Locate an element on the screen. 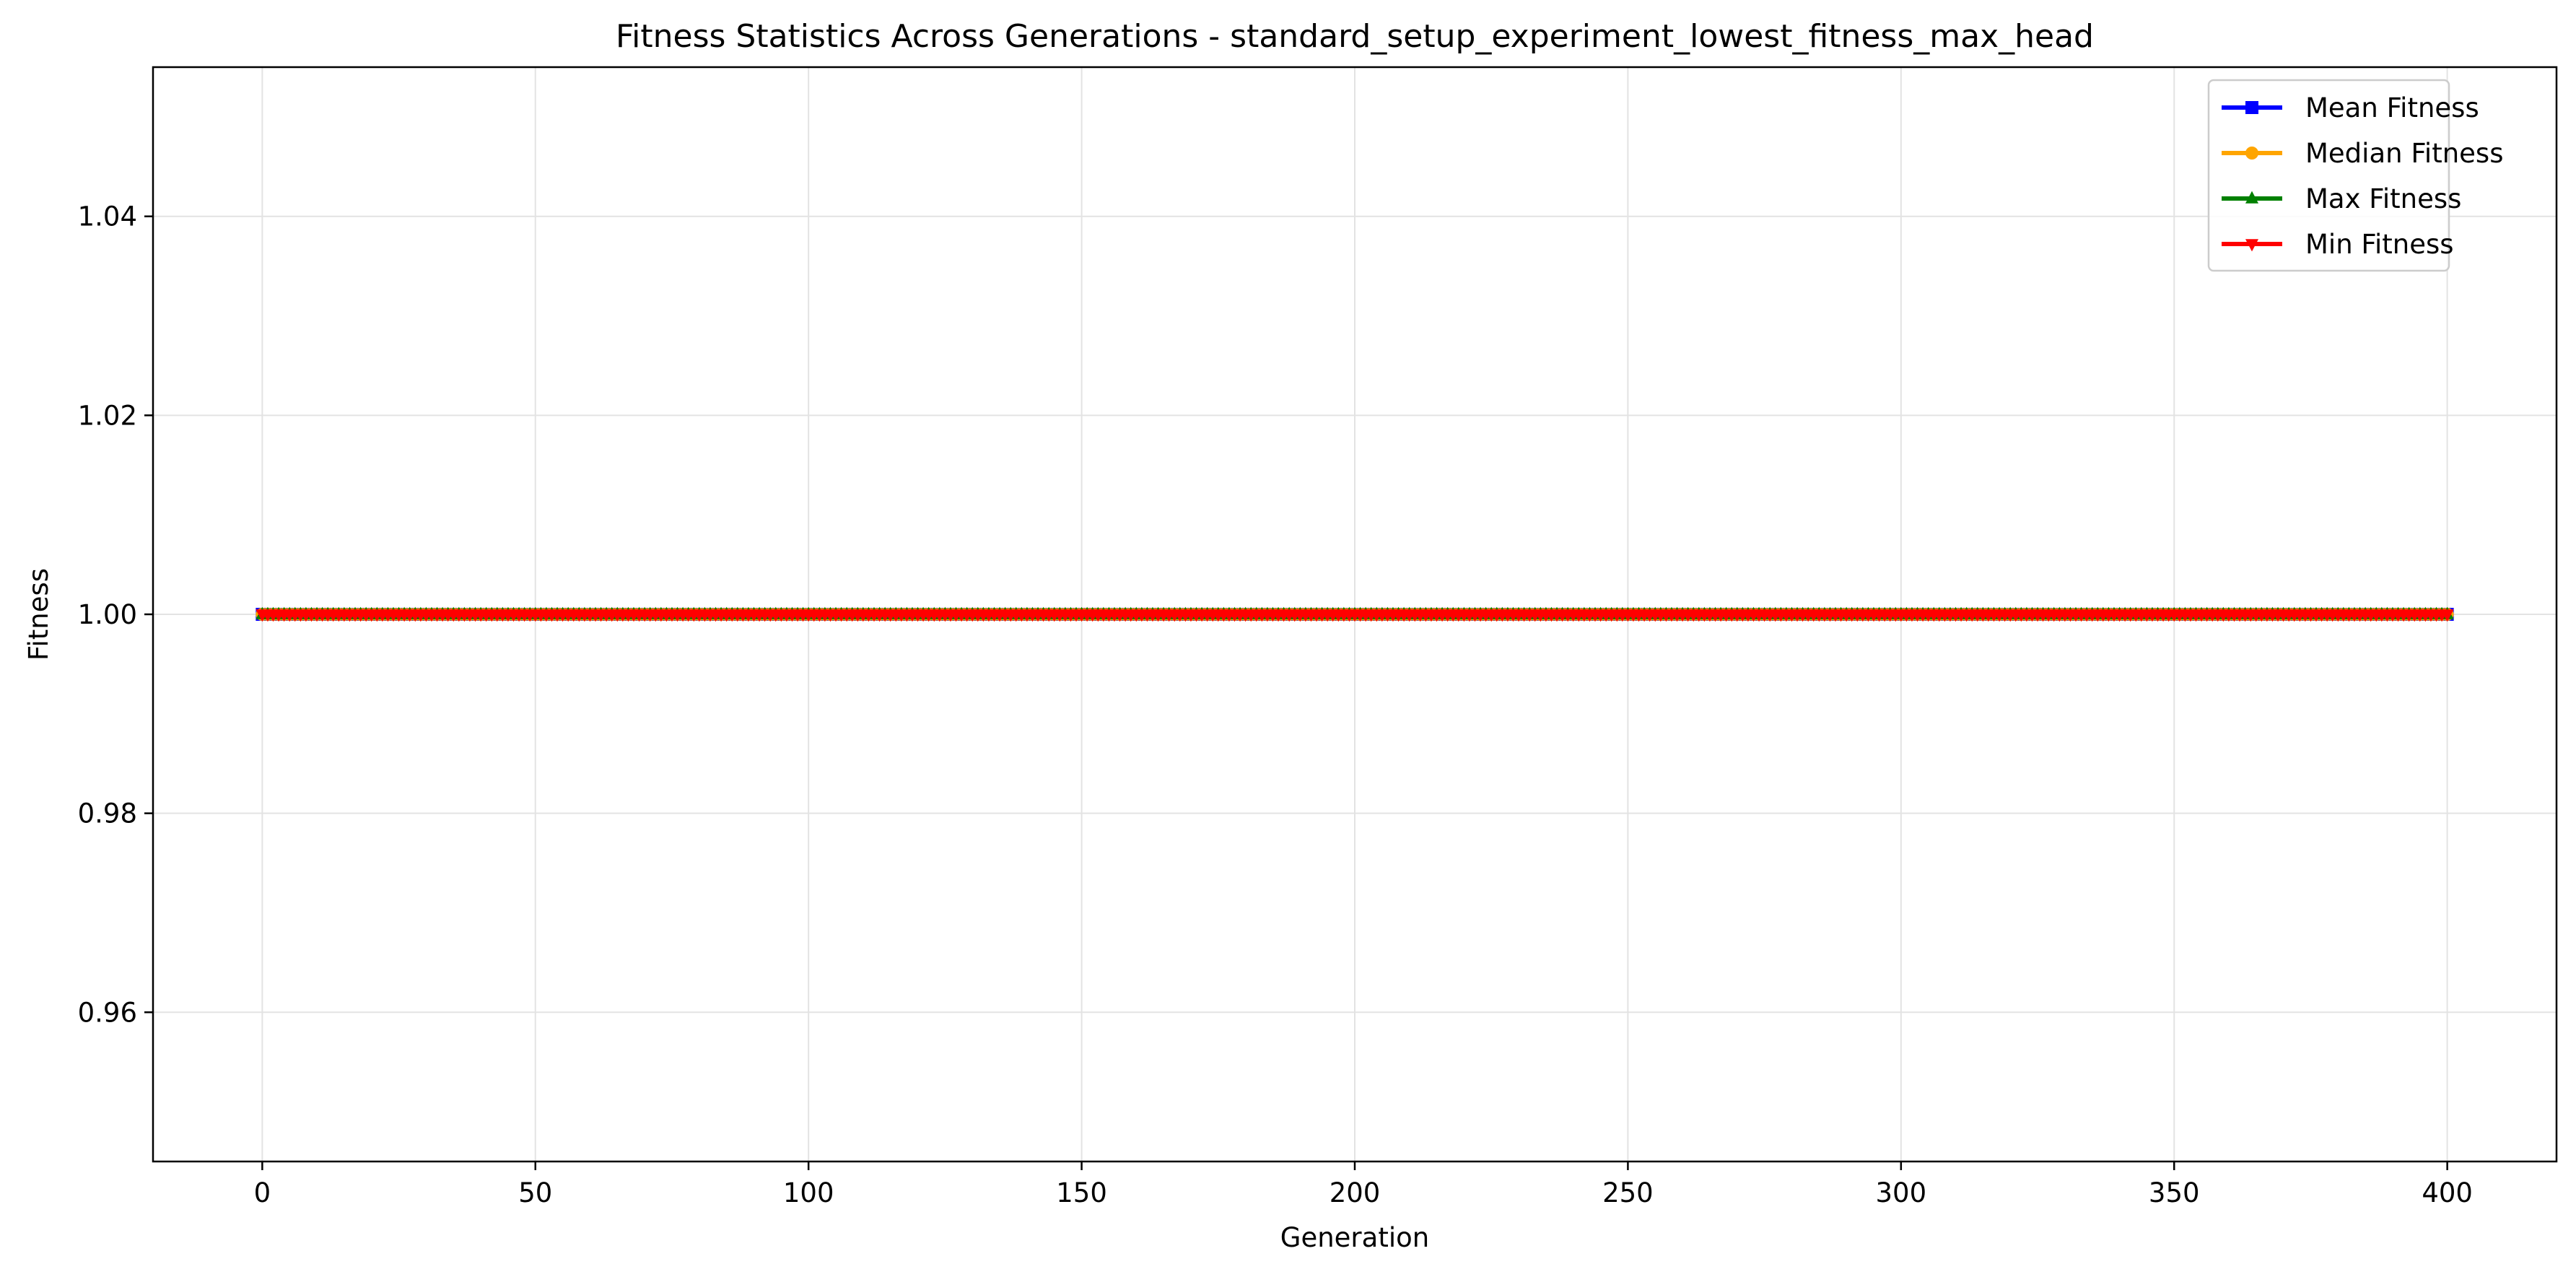  x-tick-label: 300 is located at coordinates (1901, 1192).